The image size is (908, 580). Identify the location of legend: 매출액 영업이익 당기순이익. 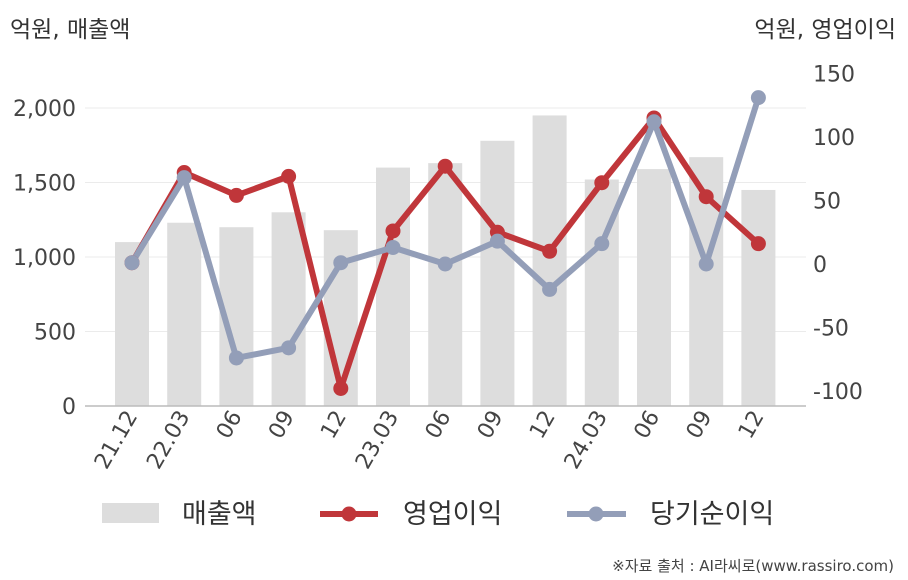
(438, 514).